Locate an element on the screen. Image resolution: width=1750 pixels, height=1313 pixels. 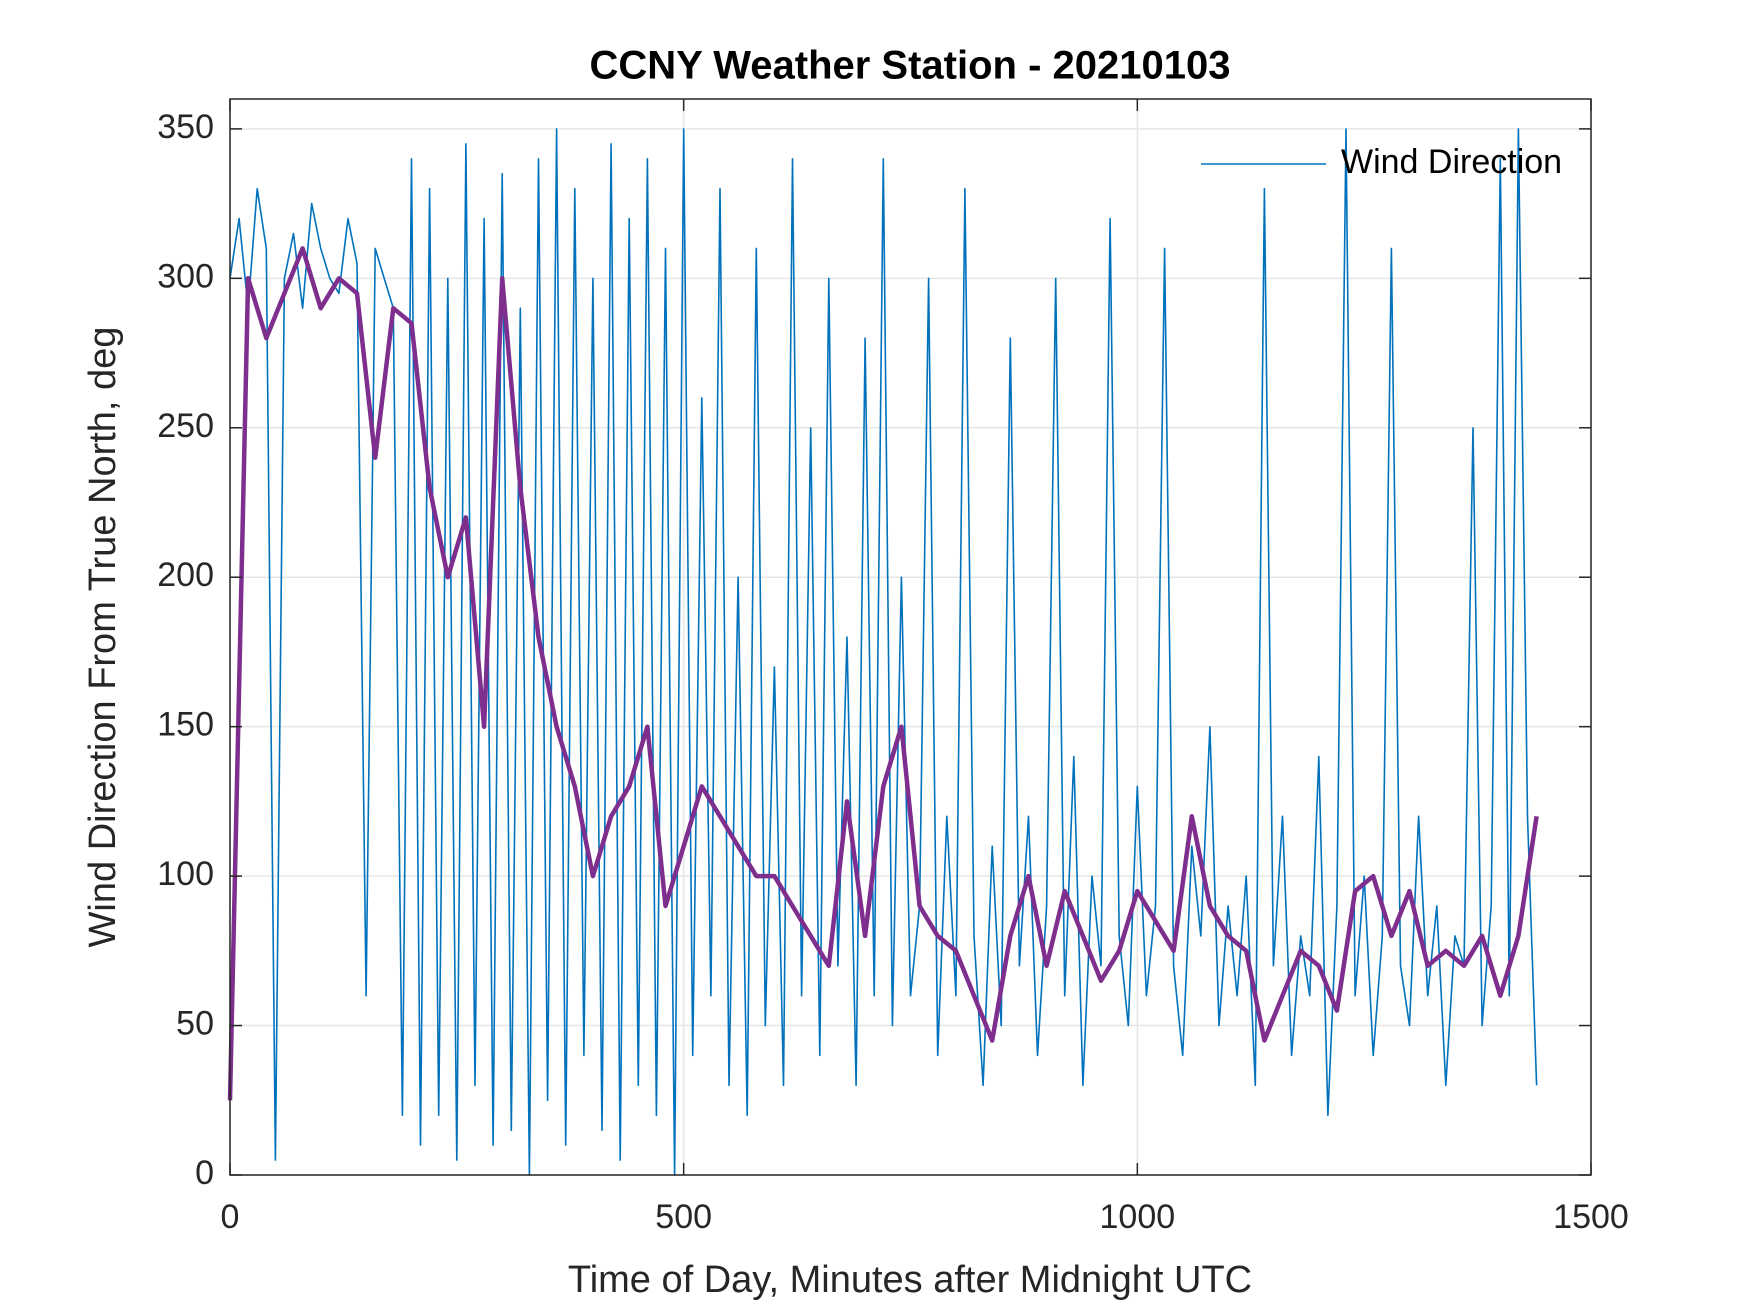
legend-label: Wind Direction is located at coordinates (1451, 162).